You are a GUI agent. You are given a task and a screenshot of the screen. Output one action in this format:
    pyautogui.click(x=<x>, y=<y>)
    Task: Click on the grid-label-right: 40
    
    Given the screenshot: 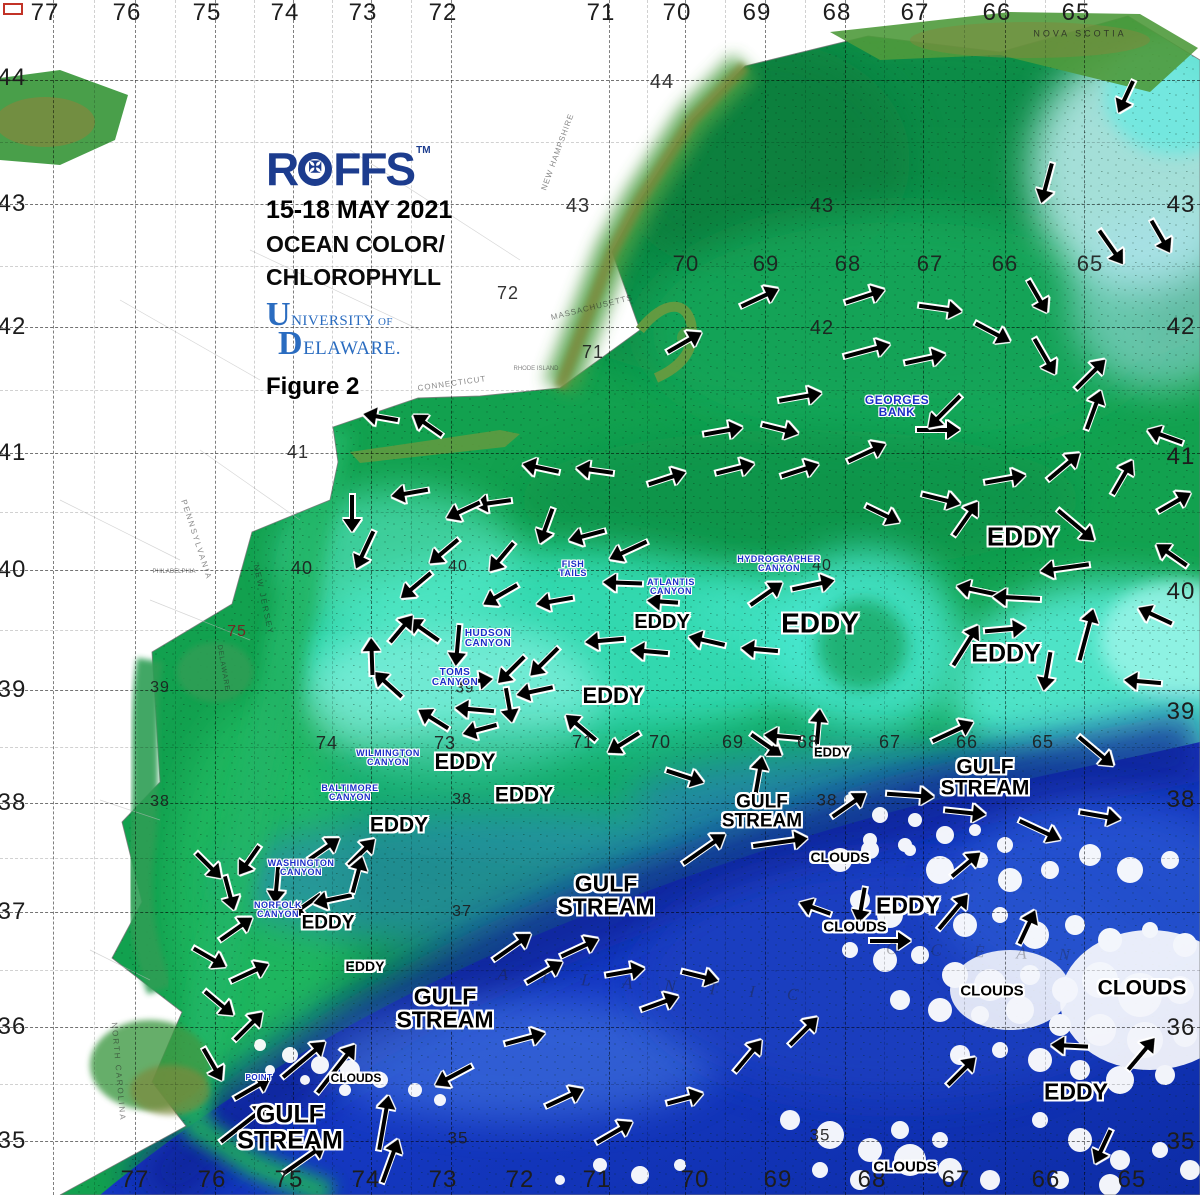 What is the action you would take?
    pyautogui.click(x=1181, y=591)
    